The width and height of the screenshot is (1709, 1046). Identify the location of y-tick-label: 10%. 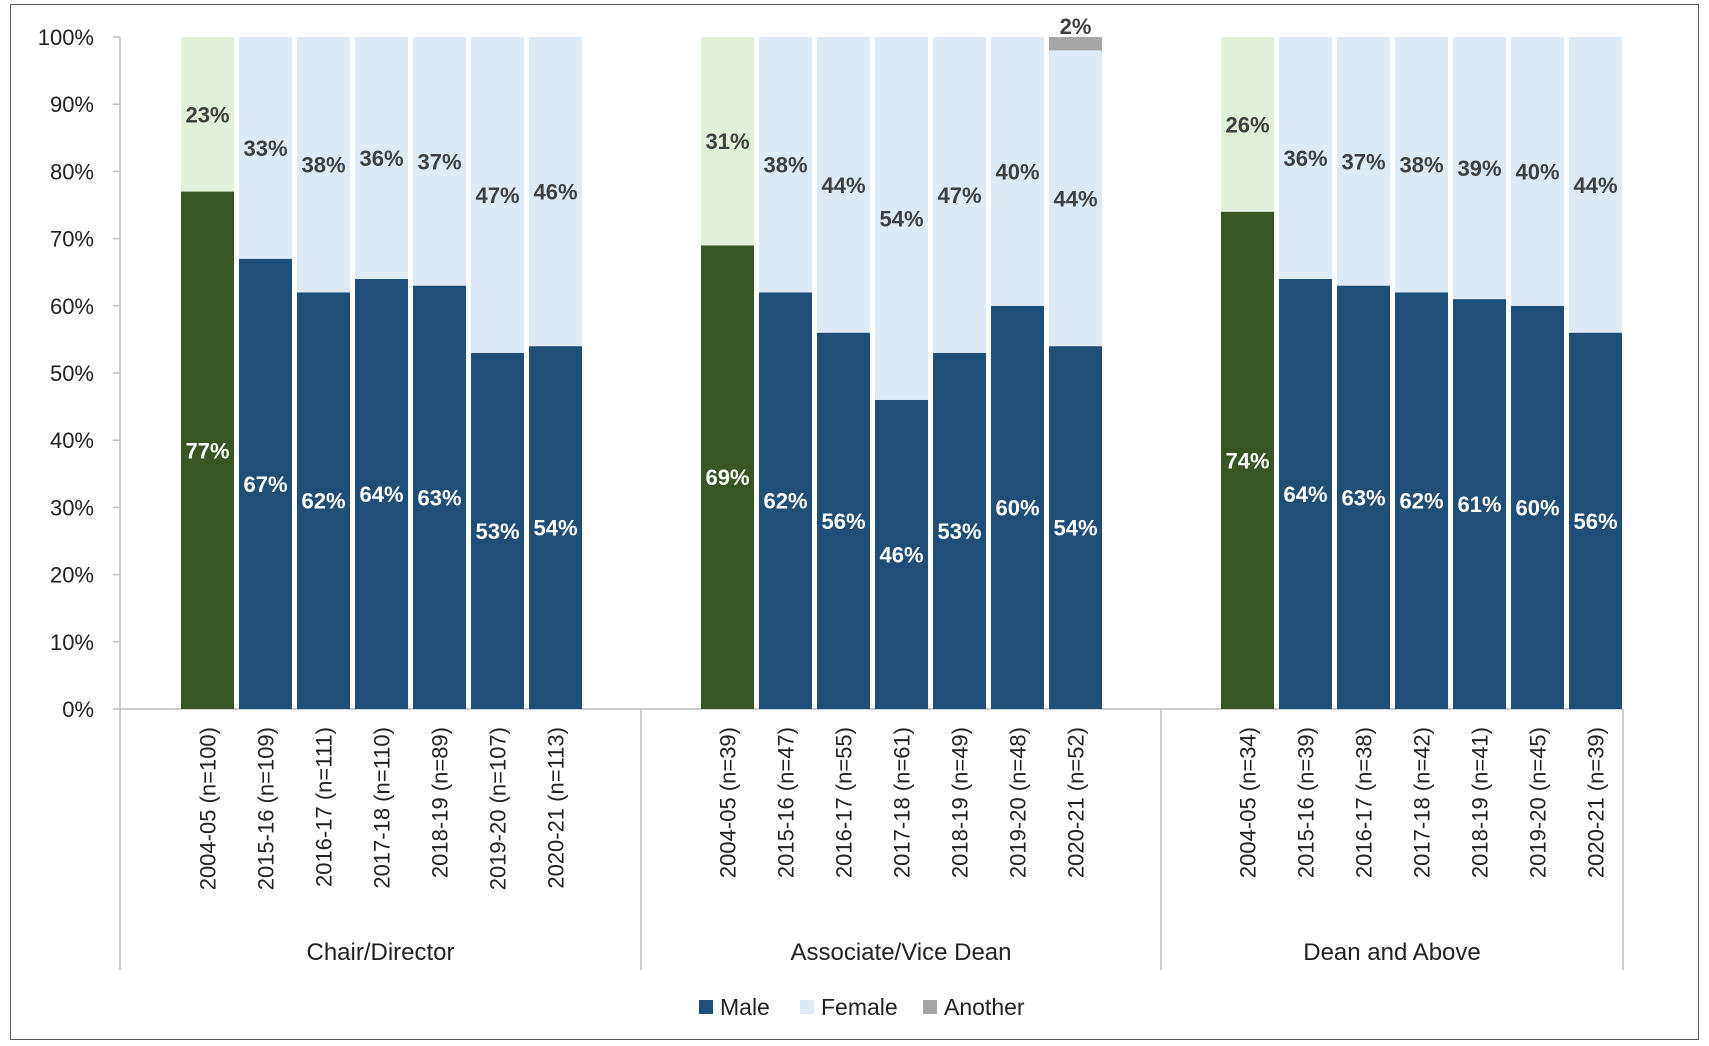
(72, 642).